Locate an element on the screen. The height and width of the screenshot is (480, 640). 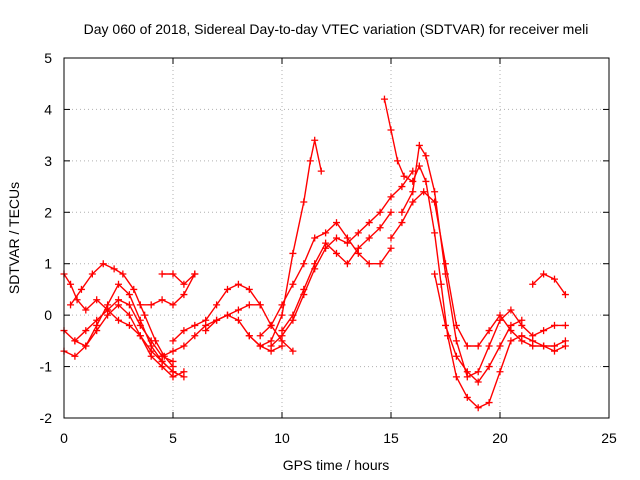
series-arc-a is located at coordinates (124, 325).